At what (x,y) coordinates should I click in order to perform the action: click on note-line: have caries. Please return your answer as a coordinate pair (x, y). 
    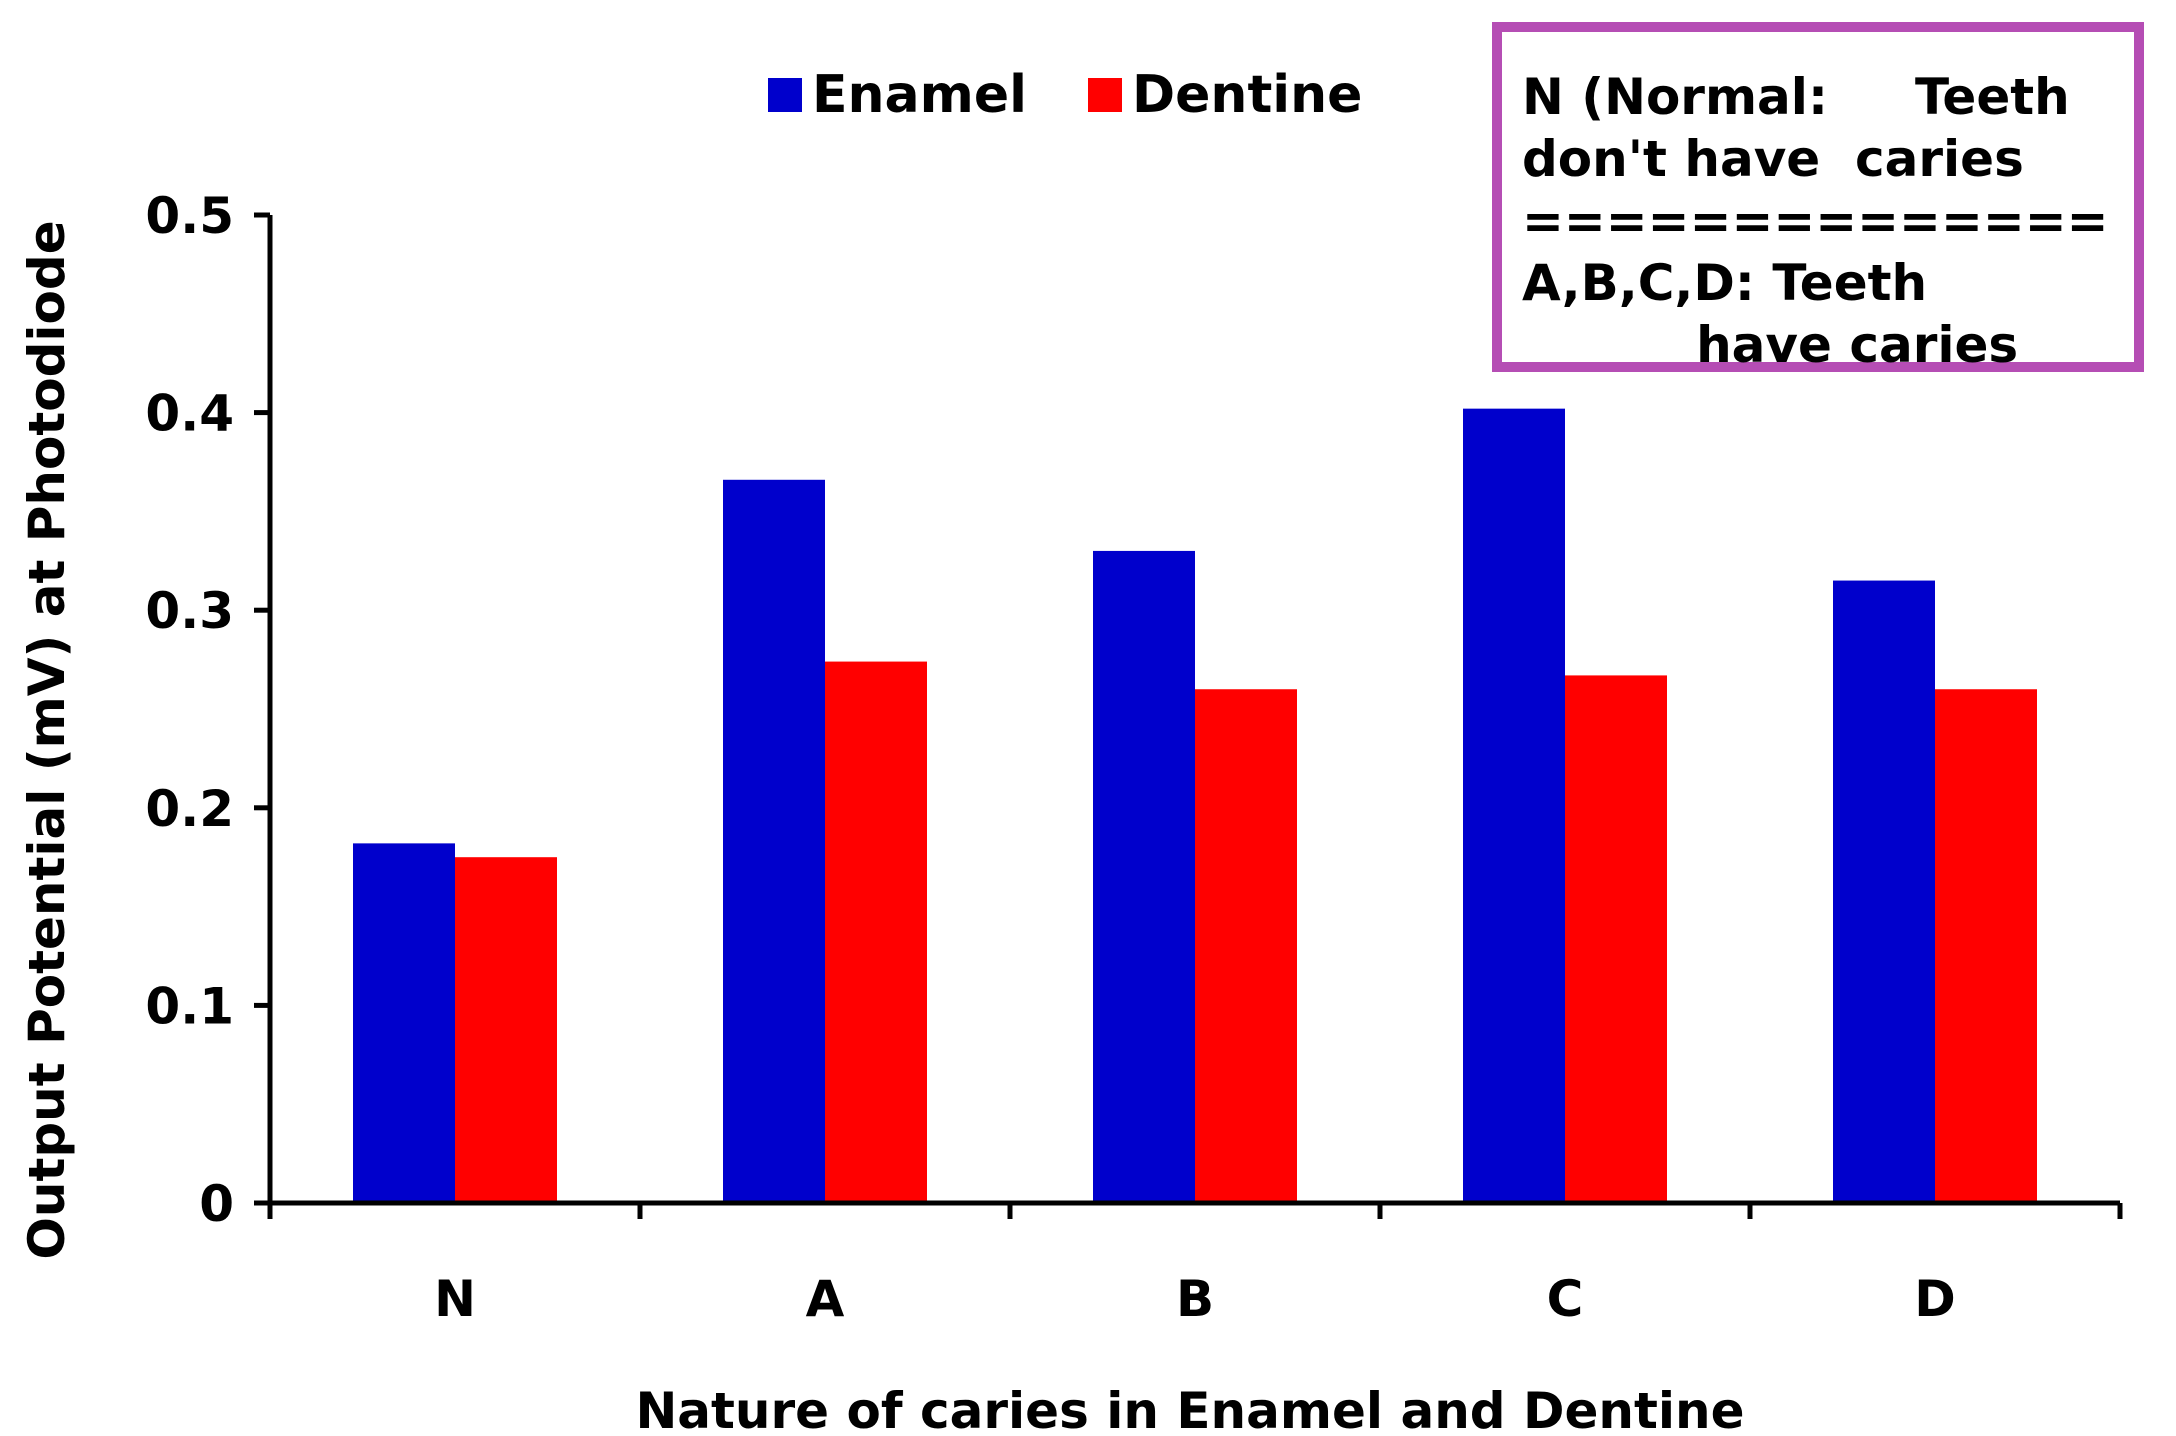
    Looking at the image, I should click on (1770, 345).